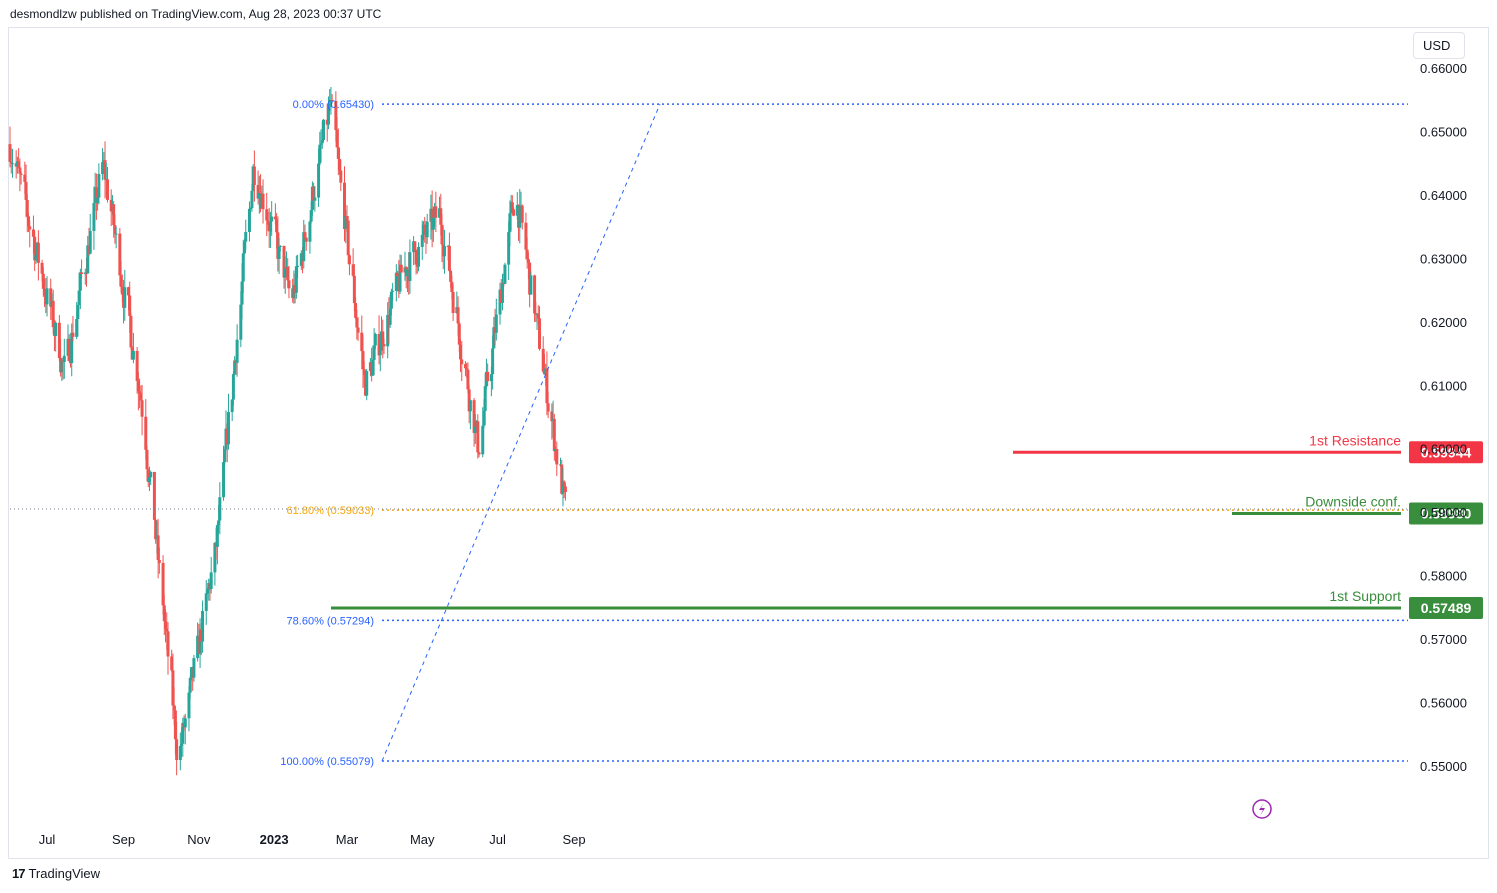  I want to click on time-axis: Jul Sep Nov 2023 Mar May Jul Sep, so click(312, 839).